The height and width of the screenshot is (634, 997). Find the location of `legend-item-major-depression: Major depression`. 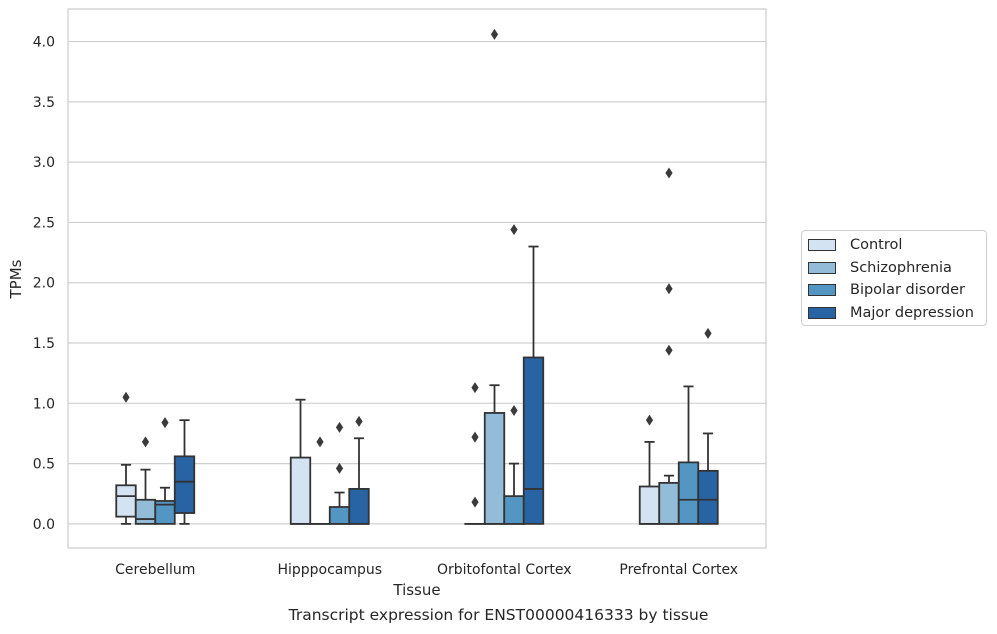

legend-item-major-depression: Major depression is located at coordinates (891, 313).